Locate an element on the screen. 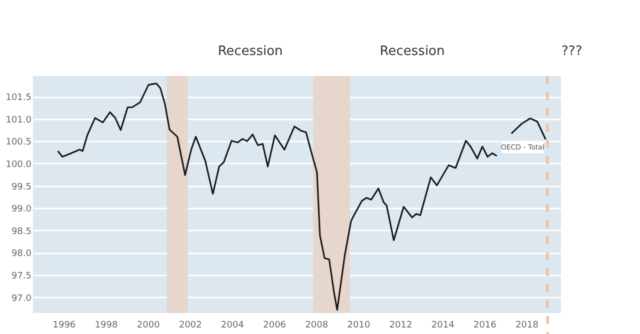 This screenshot has height=334, width=640. x-tick-label: 2002 is located at coordinates (190, 325).